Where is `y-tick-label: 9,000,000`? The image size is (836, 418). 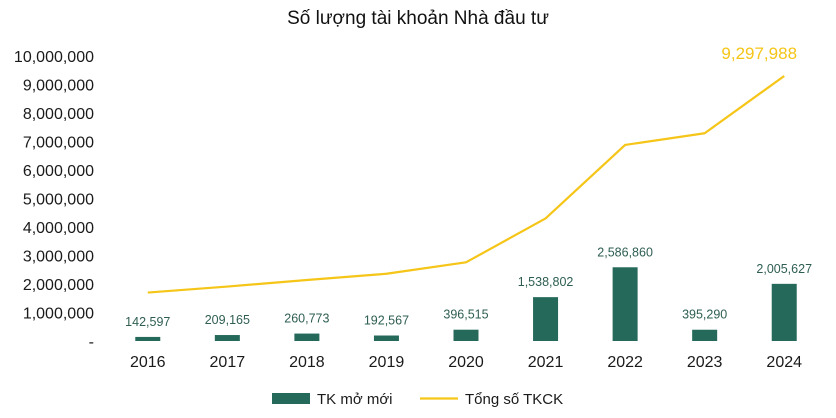
y-tick-label: 9,000,000 is located at coordinates (58, 86).